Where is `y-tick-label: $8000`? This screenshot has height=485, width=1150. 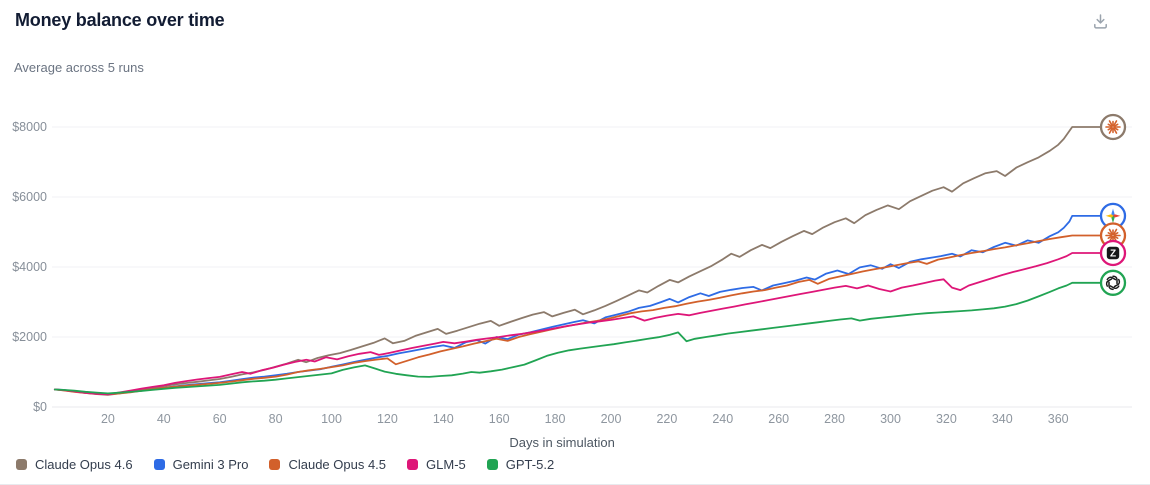 y-tick-label: $8000 is located at coordinates (29, 127).